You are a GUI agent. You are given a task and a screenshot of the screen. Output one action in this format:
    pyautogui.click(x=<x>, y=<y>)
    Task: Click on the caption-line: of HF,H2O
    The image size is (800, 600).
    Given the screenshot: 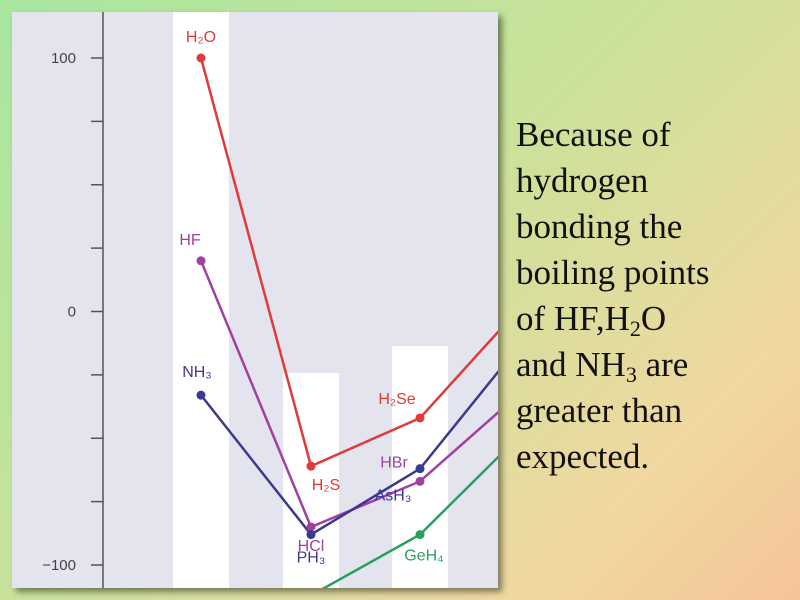 What is the action you would take?
    pyautogui.click(x=651, y=319)
    